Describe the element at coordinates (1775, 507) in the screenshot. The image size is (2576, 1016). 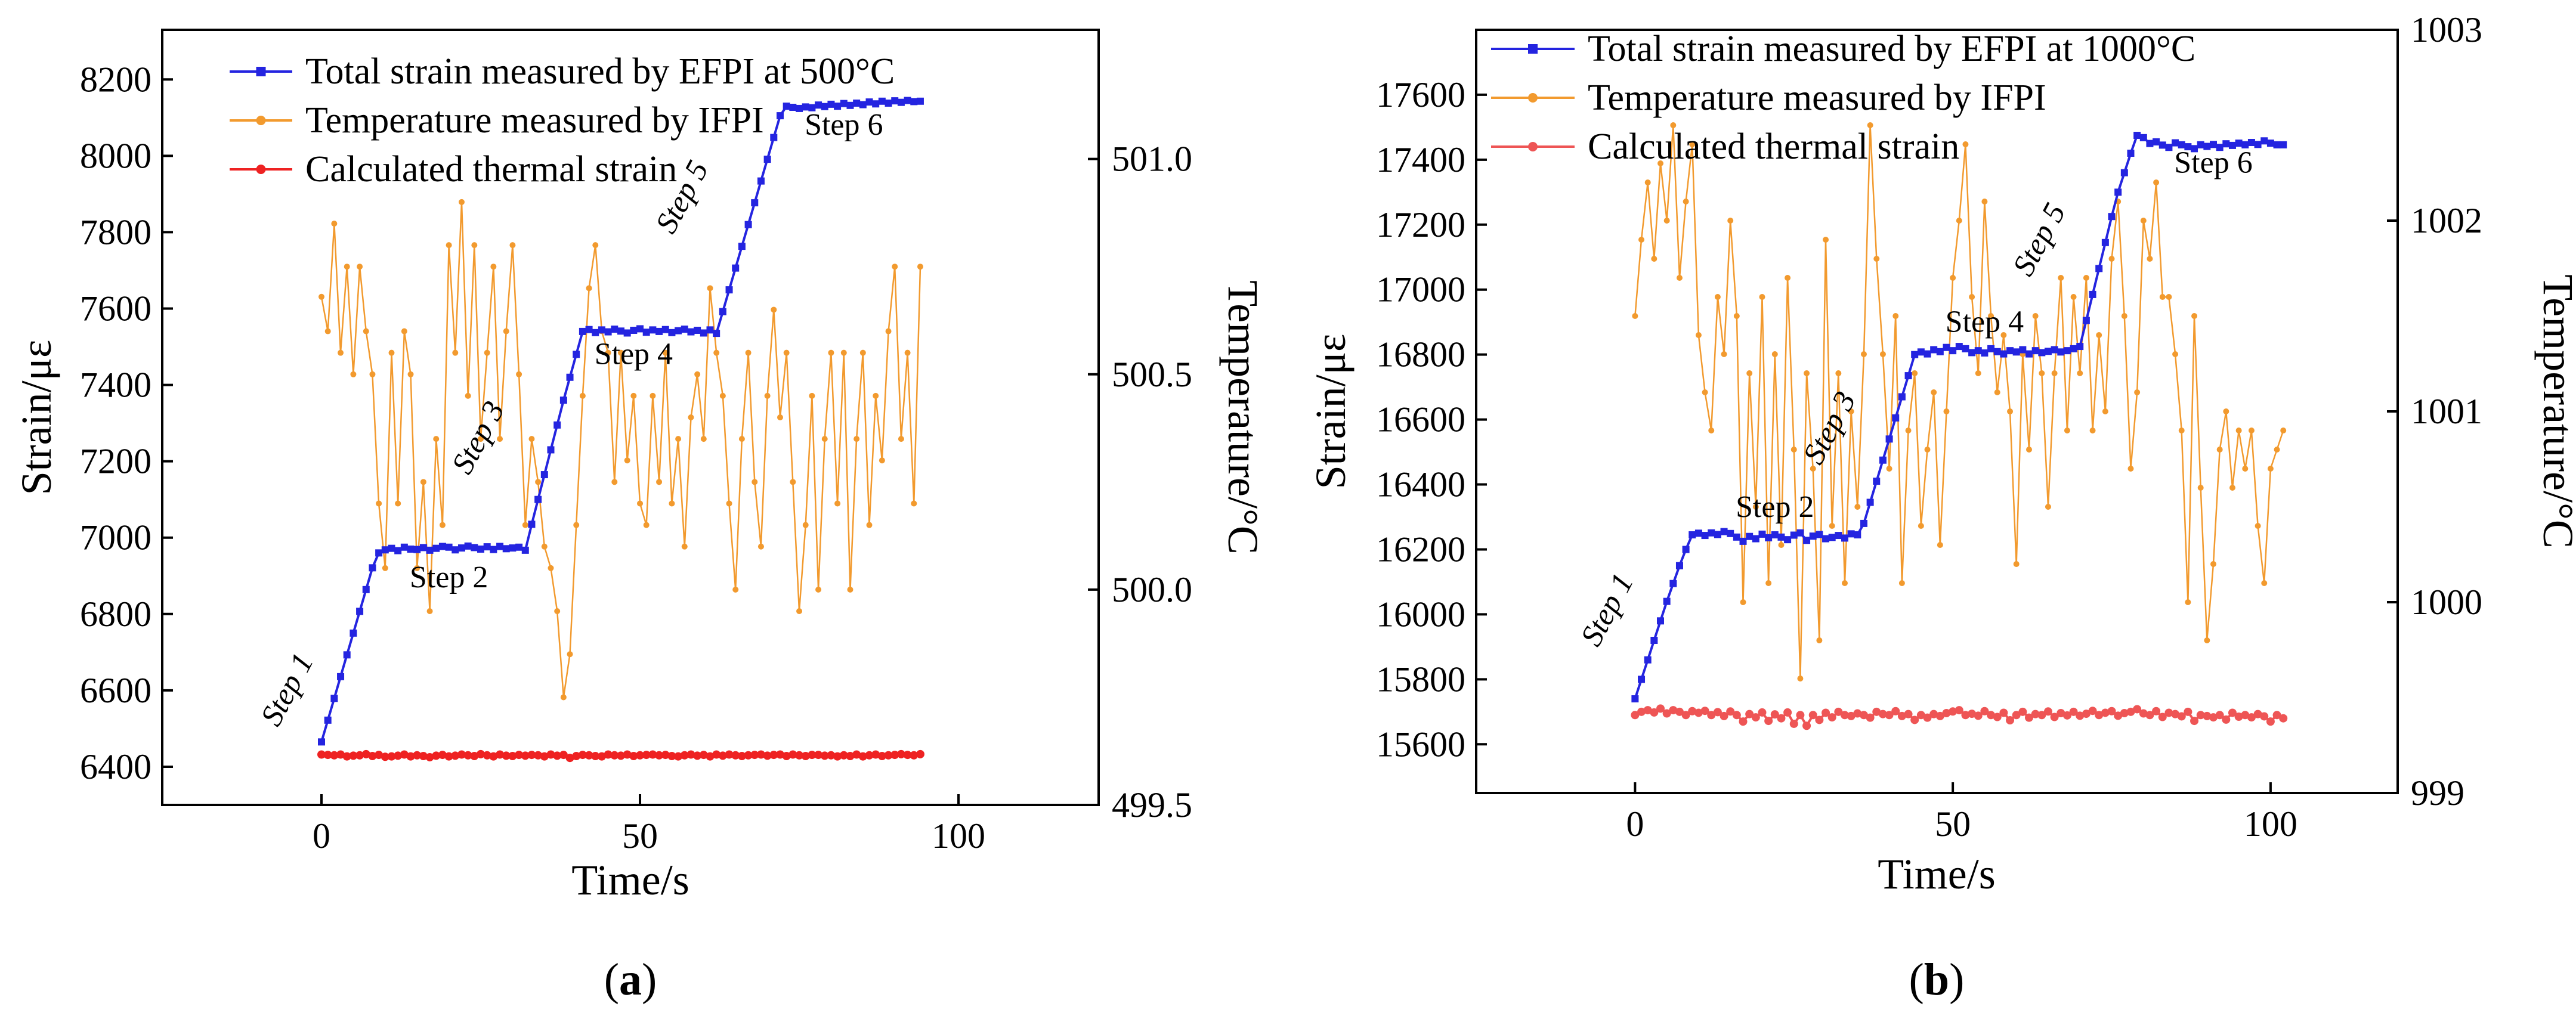
I see `step-label: Step 2` at that location.